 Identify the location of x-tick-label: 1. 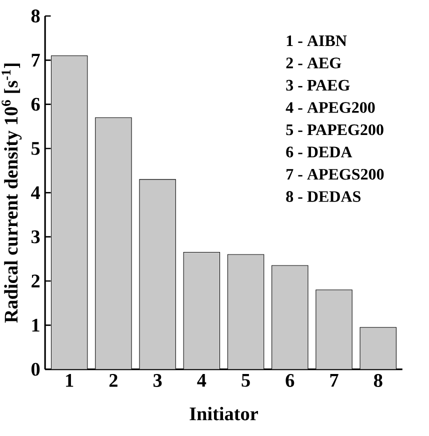
(70, 380).